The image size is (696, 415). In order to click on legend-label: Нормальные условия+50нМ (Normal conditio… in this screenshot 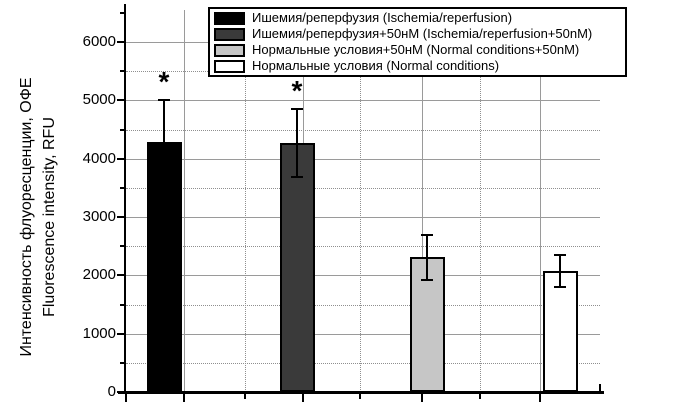, I will do `click(416, 49)`.